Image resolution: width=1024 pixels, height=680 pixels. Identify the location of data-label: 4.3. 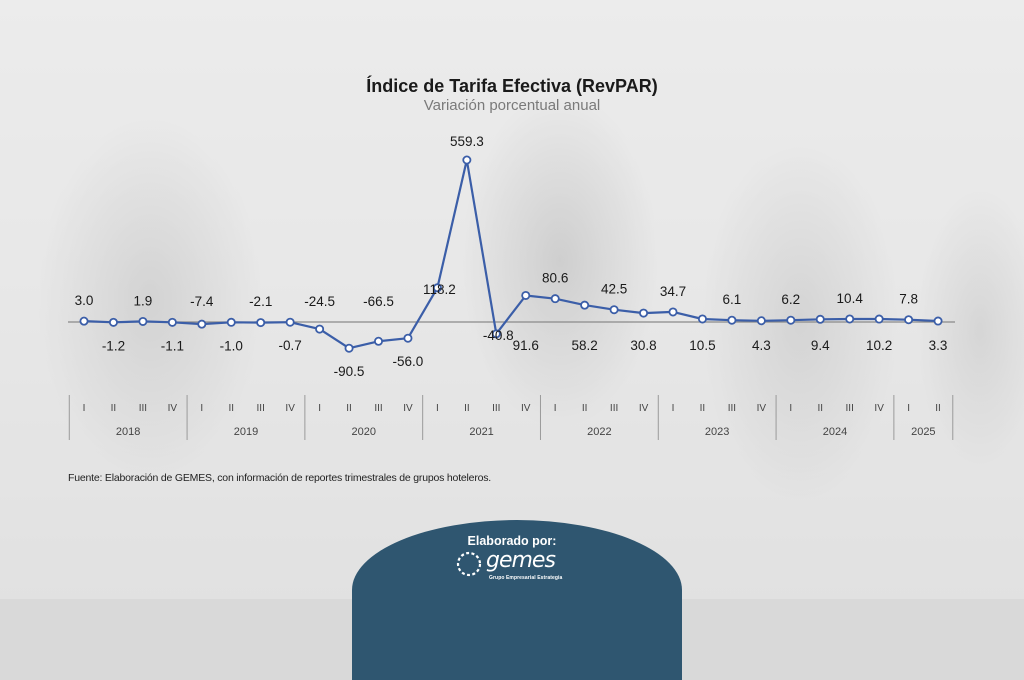
(761, 345).